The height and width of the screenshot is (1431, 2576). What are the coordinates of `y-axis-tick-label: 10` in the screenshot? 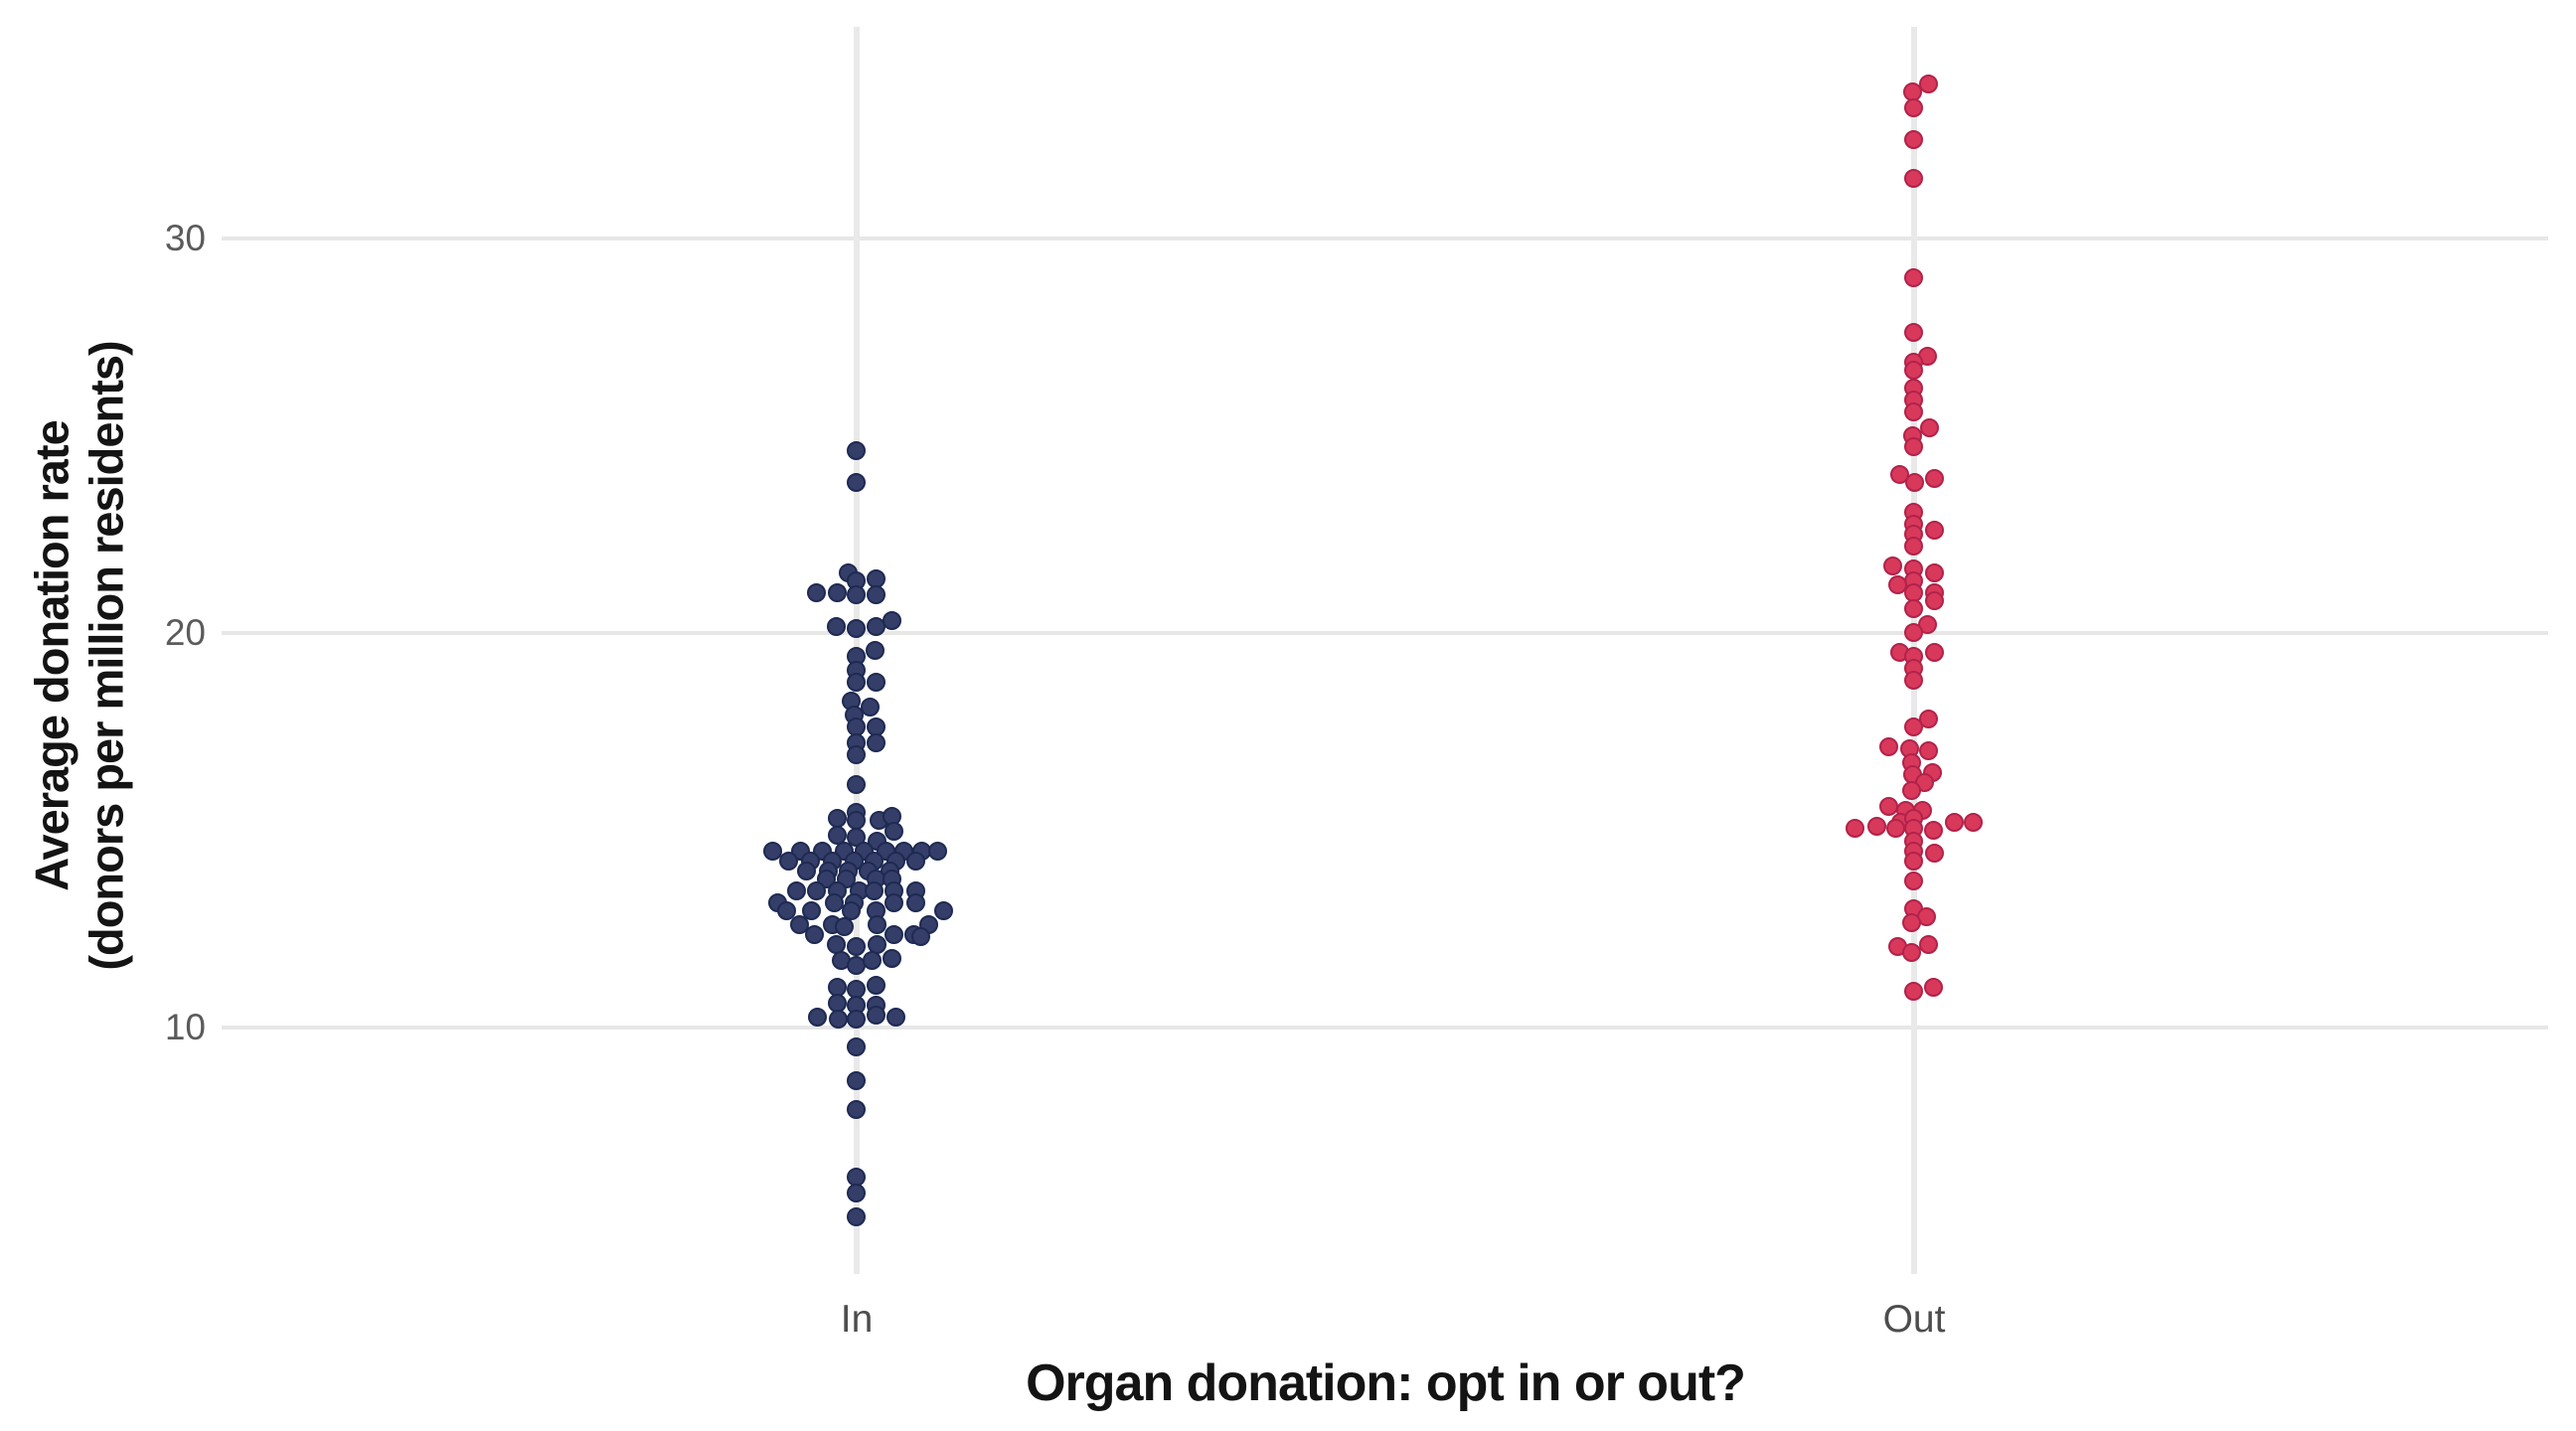 It's located at (185, 1027).